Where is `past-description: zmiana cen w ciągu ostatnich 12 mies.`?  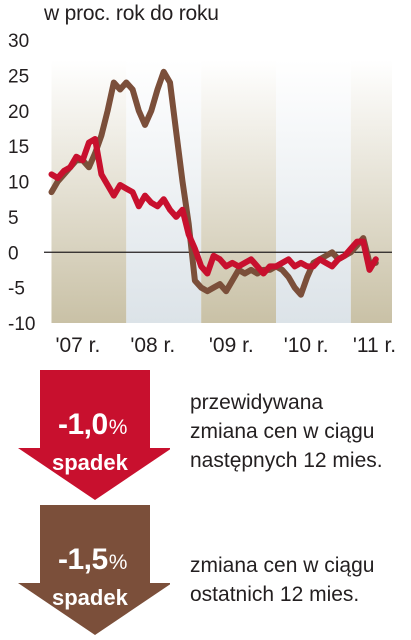 past-description: zmiana cen w ciągu ostatnich 12 mies. is located at coordinates (282, 580).